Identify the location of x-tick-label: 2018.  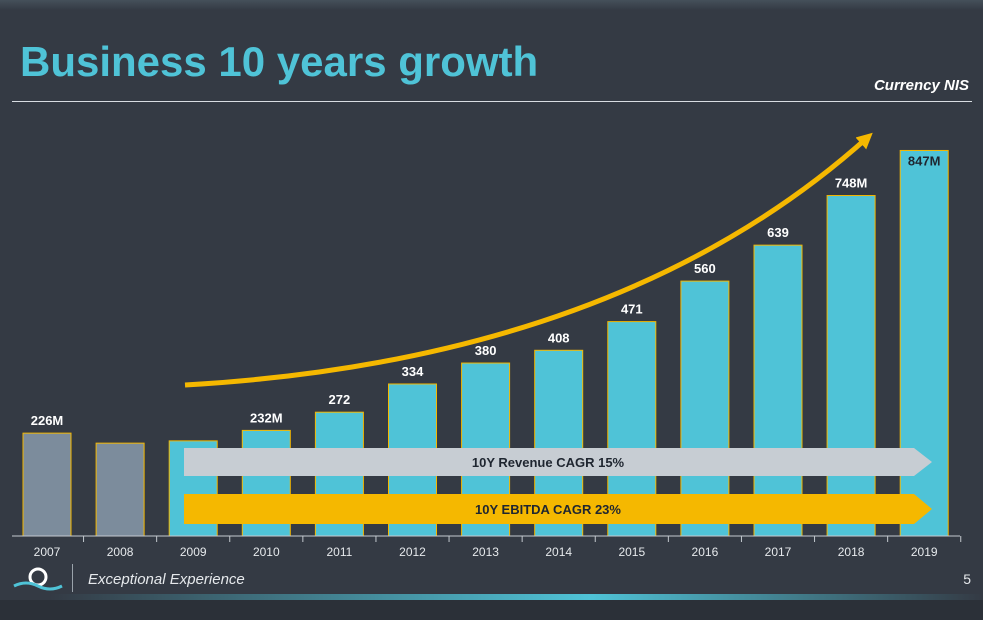
(851, 552).